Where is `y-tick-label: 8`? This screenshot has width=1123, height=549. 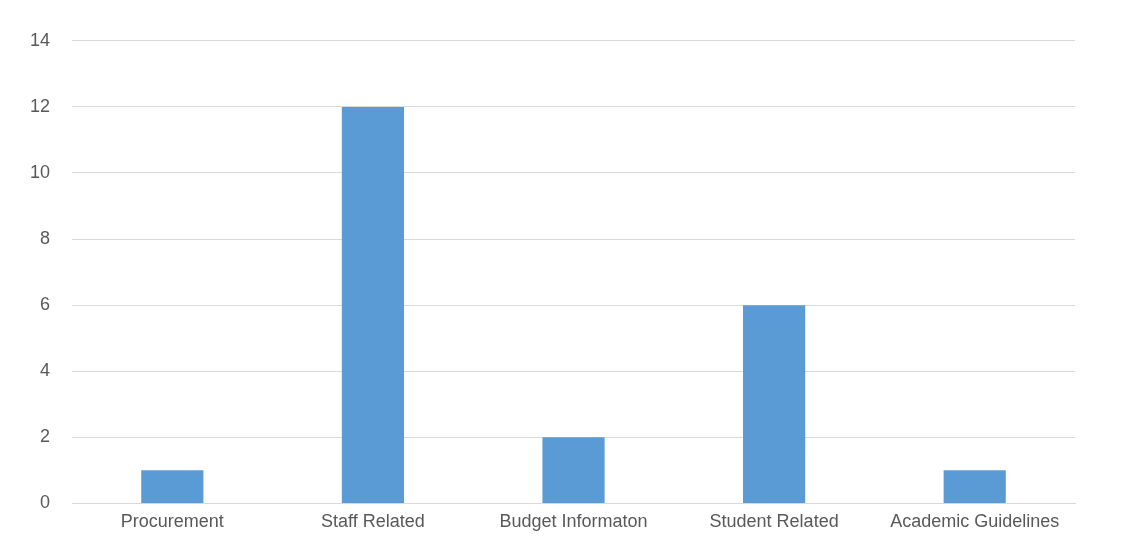
y-tick-label: 8 is located at coordinates (45, 238).